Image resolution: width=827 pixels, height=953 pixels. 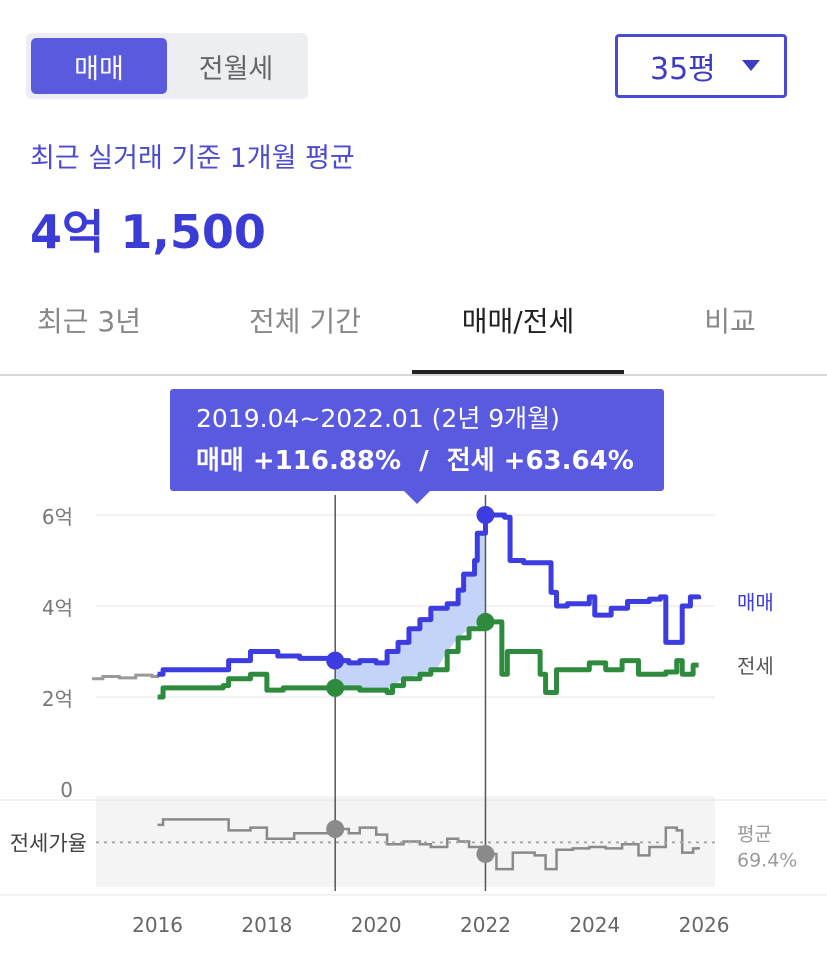 What do you see at coordinates (157, 925) in the screenshot?
I see `x-tick-label: 2016` at bounding box center [157, 925].